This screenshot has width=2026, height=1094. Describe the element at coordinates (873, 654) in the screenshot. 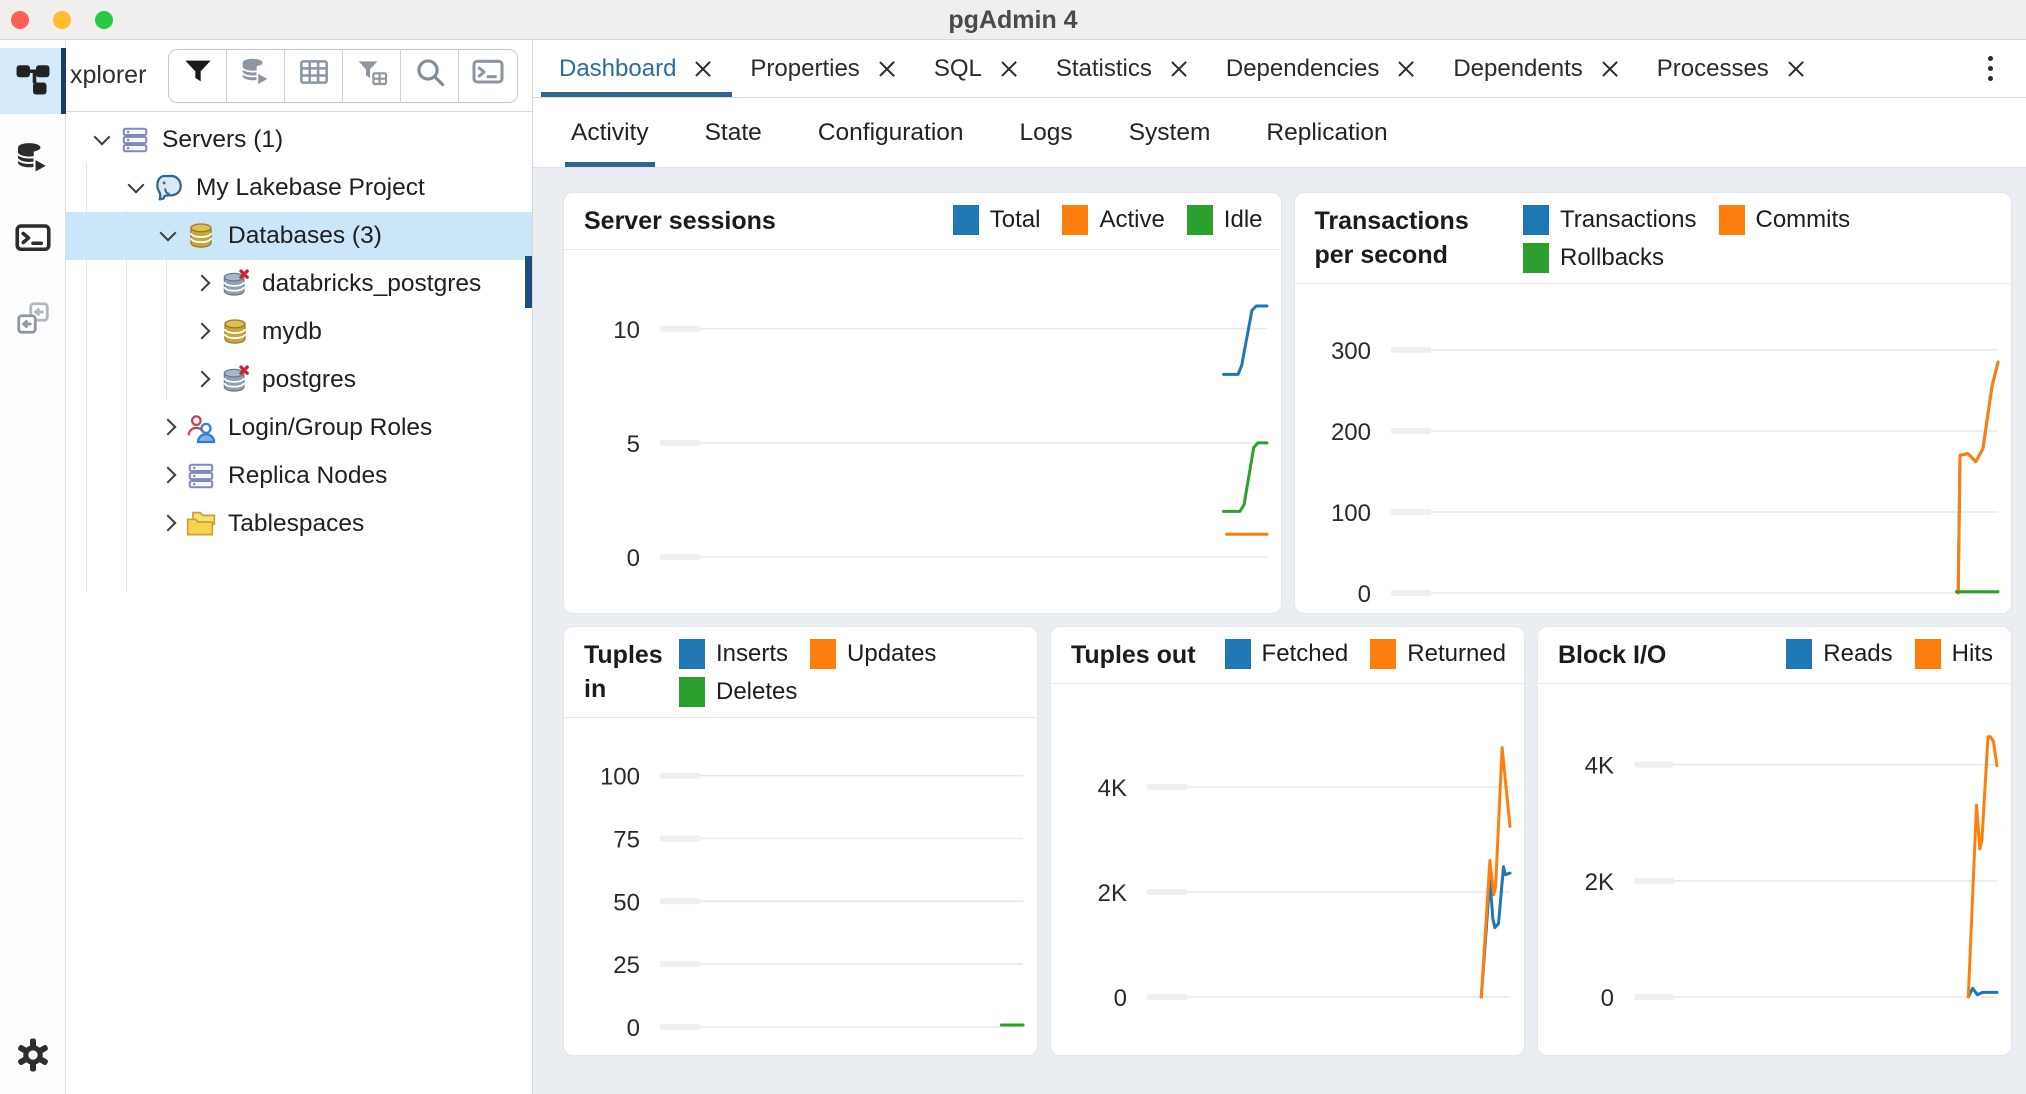

I see `legend-item: Updates` at that location.